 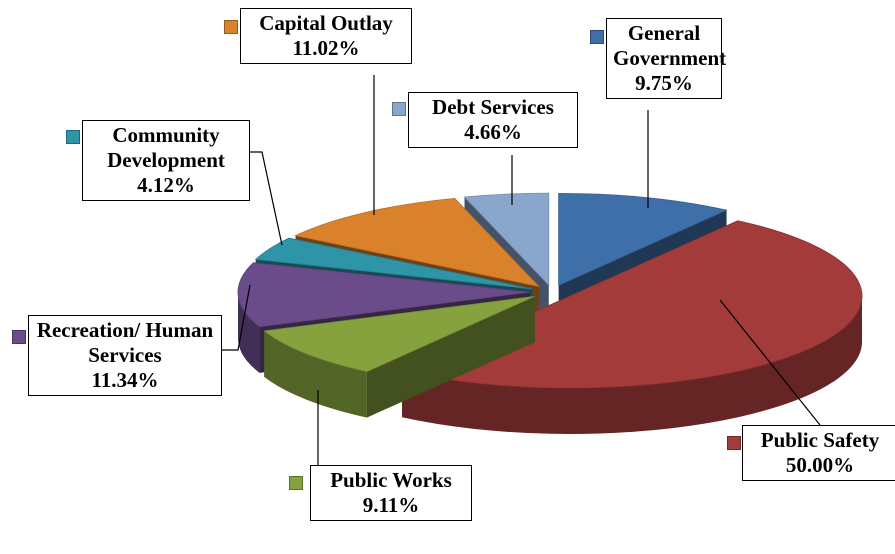 I want to click on data-label: Public Works 9.11%, so click(x=391, y=493).